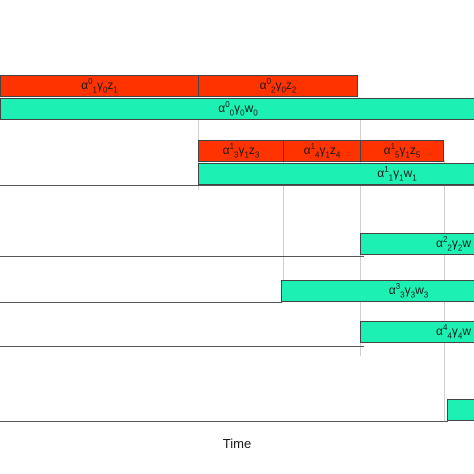 The height and width of the screenshot is (474, 474). I want to click on axis-label-time: Time, so click(237, 443).